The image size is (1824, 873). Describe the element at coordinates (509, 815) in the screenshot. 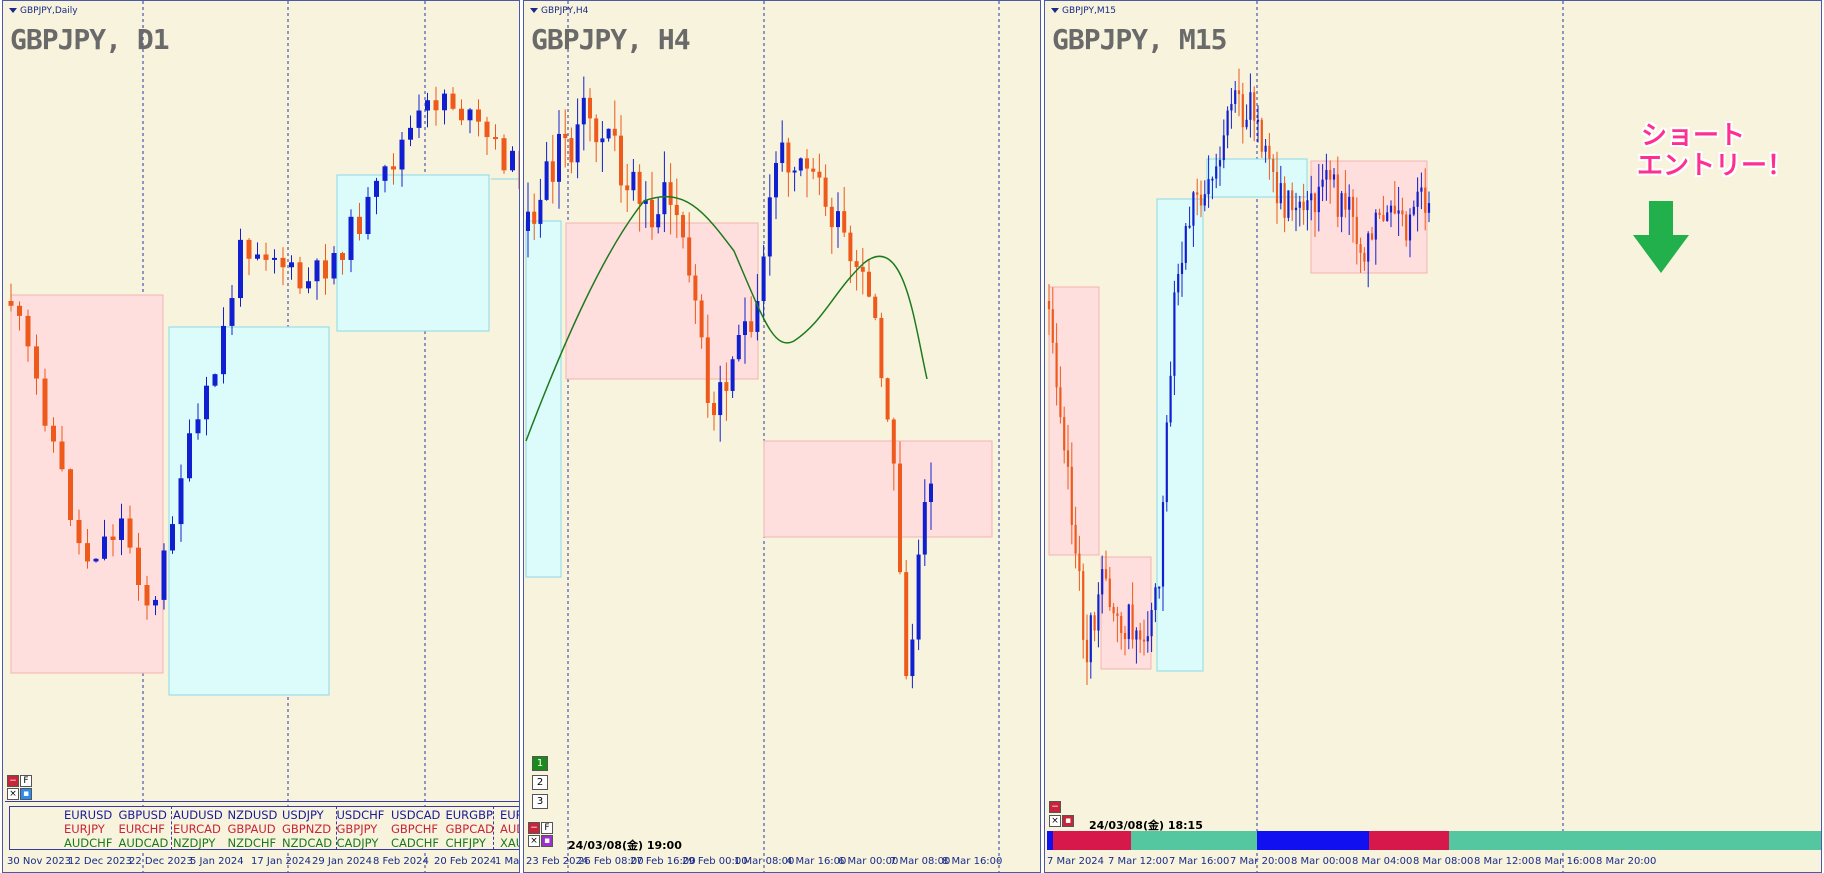

I see `pair-euraud: EURAUD` at that location.